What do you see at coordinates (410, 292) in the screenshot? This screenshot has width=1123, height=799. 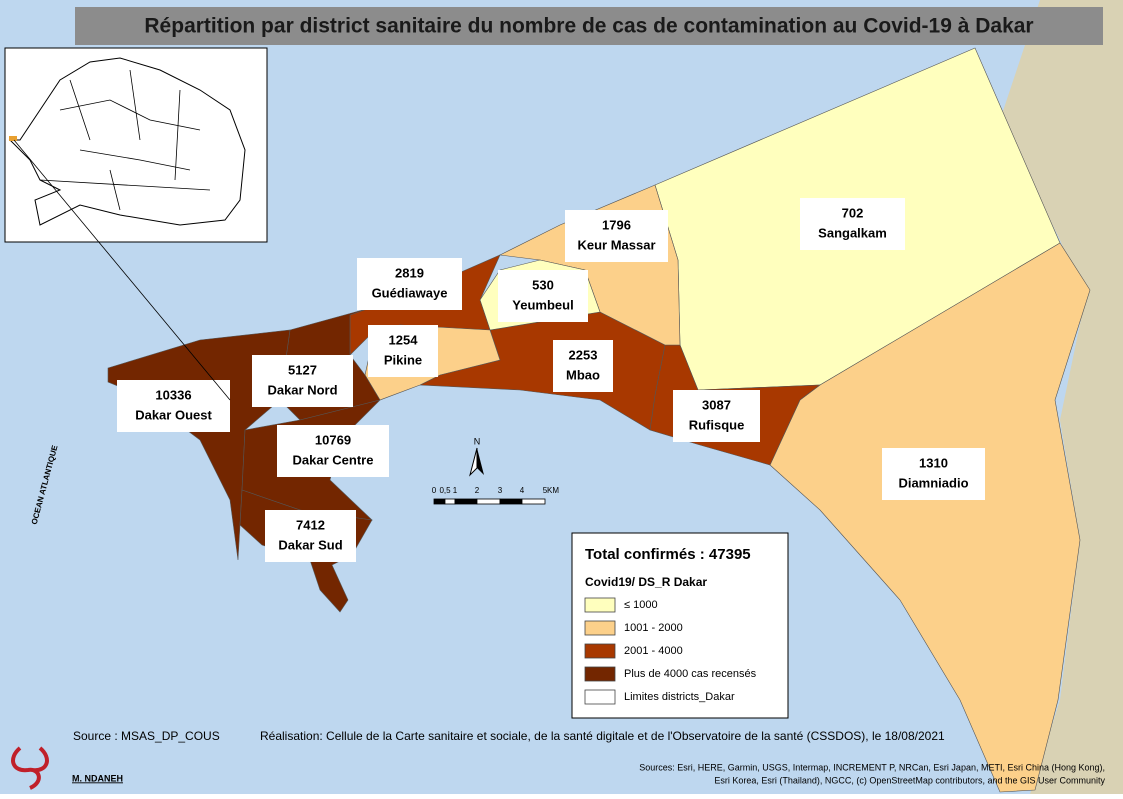 I see `district-name: Guédiawaye` at bounding box center [410, 292].